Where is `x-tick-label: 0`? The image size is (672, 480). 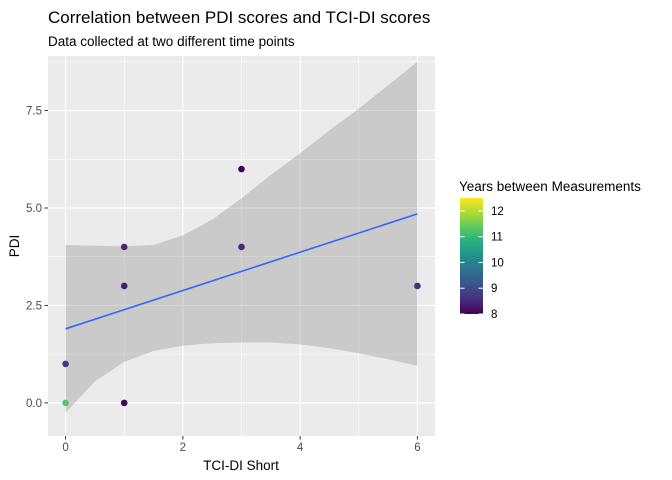
x-tick-label: 0 is located at coordinates (65, 448).